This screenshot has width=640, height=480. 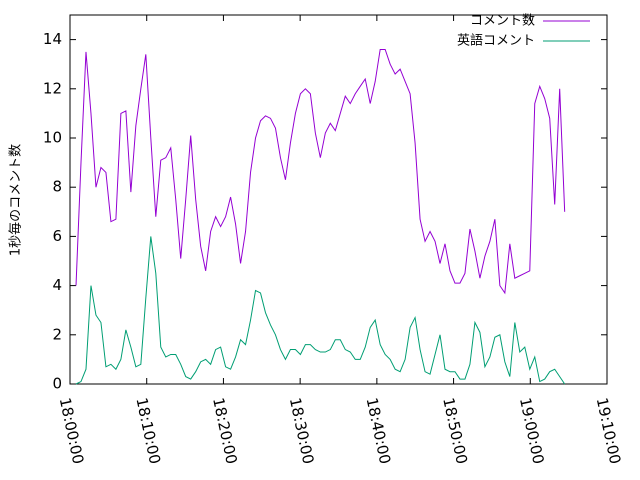 I want to click on y-tick-label: 4, so click(x=57, y=285).